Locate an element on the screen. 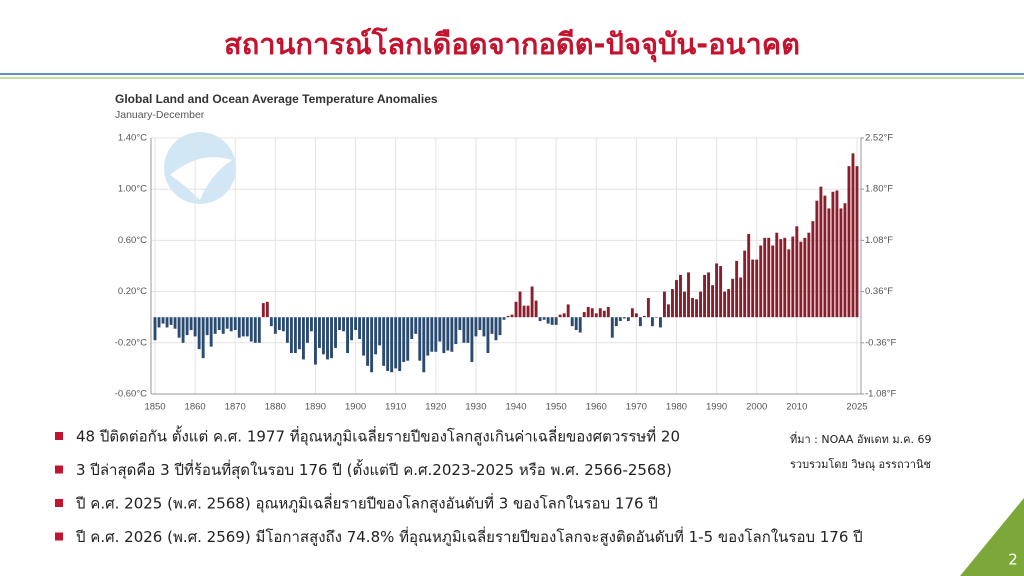 The height and width of the screenshot is (576, 1024). x-tick-label: 1870 is located at coordinates (235, 407).